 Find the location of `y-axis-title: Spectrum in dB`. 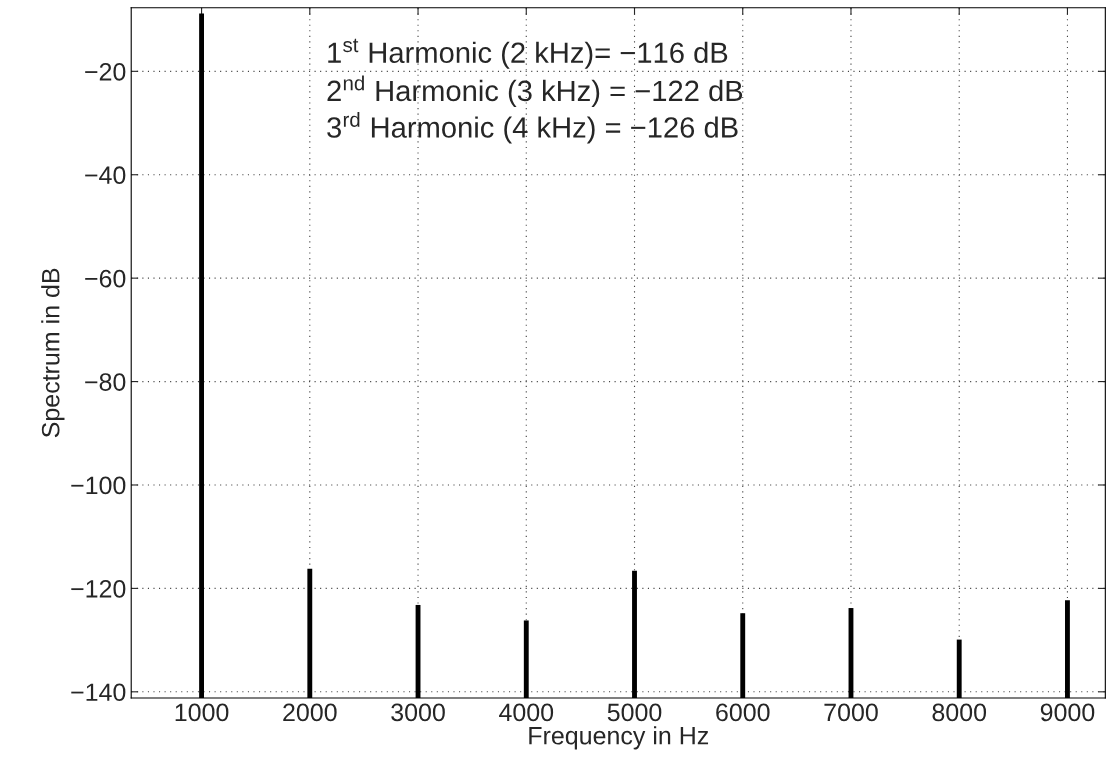

y-axis-title: Spectrum in dB is located at coordinates (53, 353).